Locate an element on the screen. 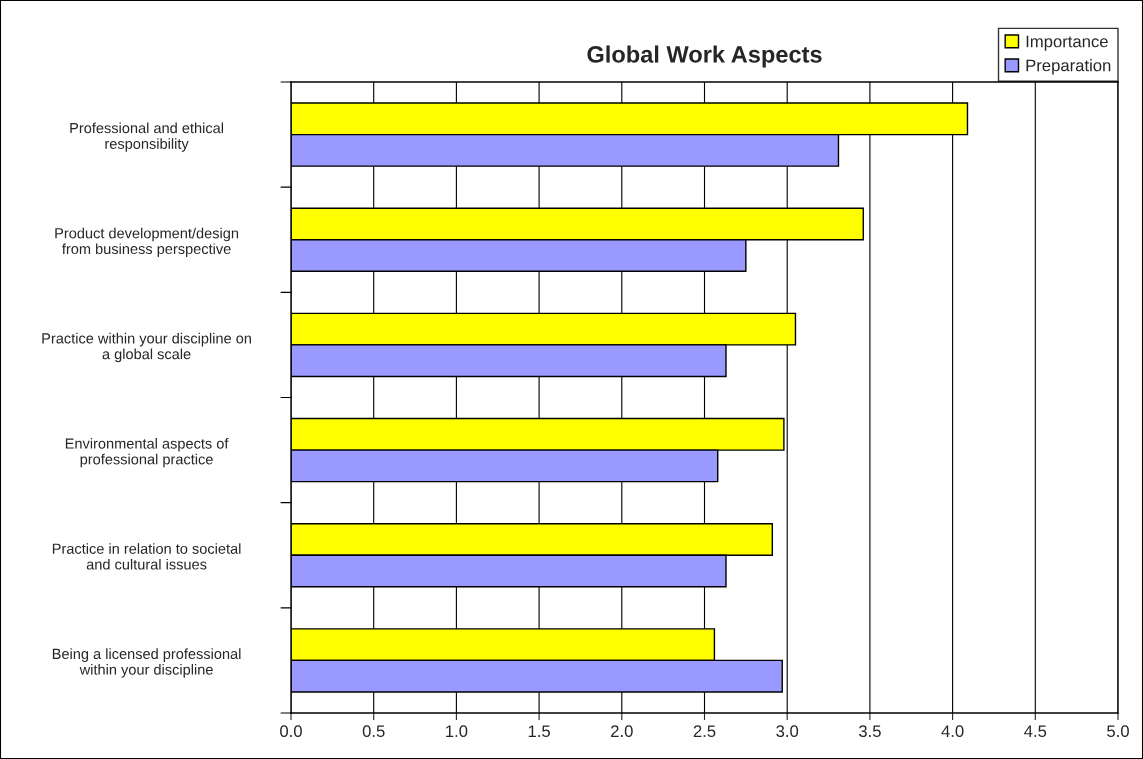  x-tick-label: 3.0 is located at coordinates (787, 731).